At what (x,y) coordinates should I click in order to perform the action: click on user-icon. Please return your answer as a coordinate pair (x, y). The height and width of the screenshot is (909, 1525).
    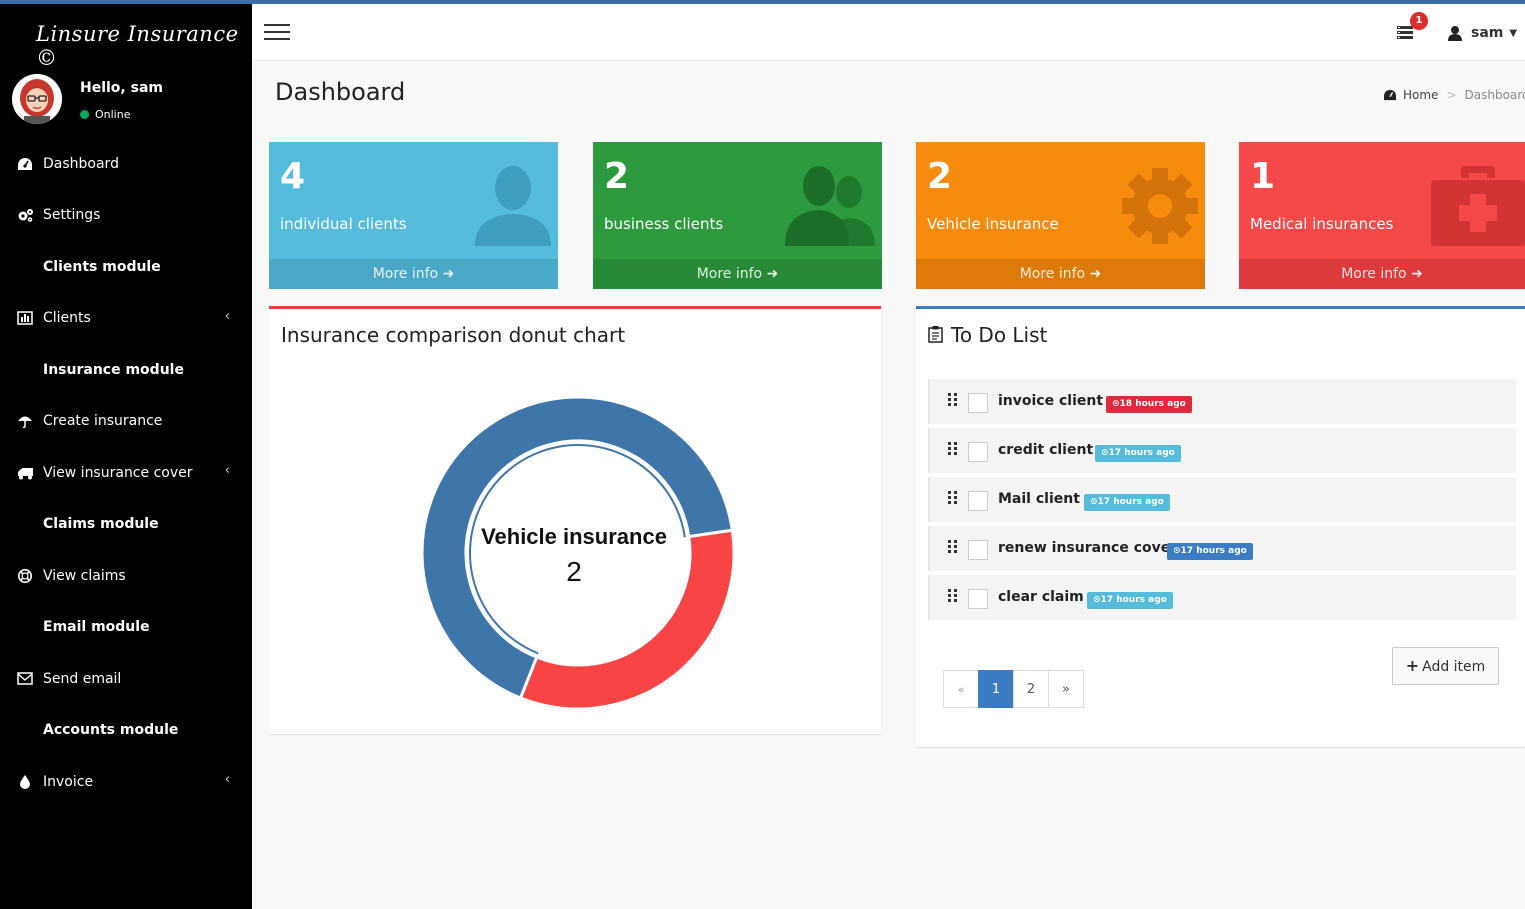
    Looking at the image, I should click on (513, 208).